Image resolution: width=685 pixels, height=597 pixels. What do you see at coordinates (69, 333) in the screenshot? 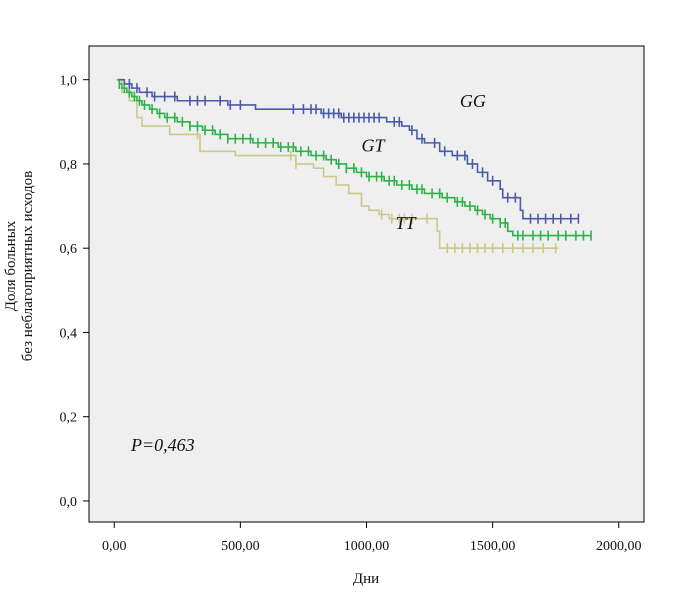
I see `y-tick-label: 0,4` at bounding box center [69, 333].